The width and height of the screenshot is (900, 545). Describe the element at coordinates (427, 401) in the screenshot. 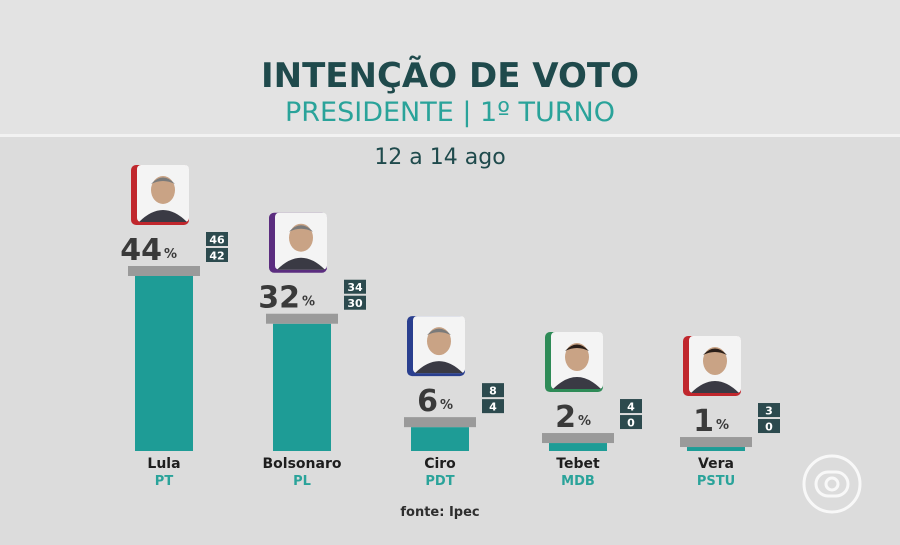

I see `value-label: 6` at that location.